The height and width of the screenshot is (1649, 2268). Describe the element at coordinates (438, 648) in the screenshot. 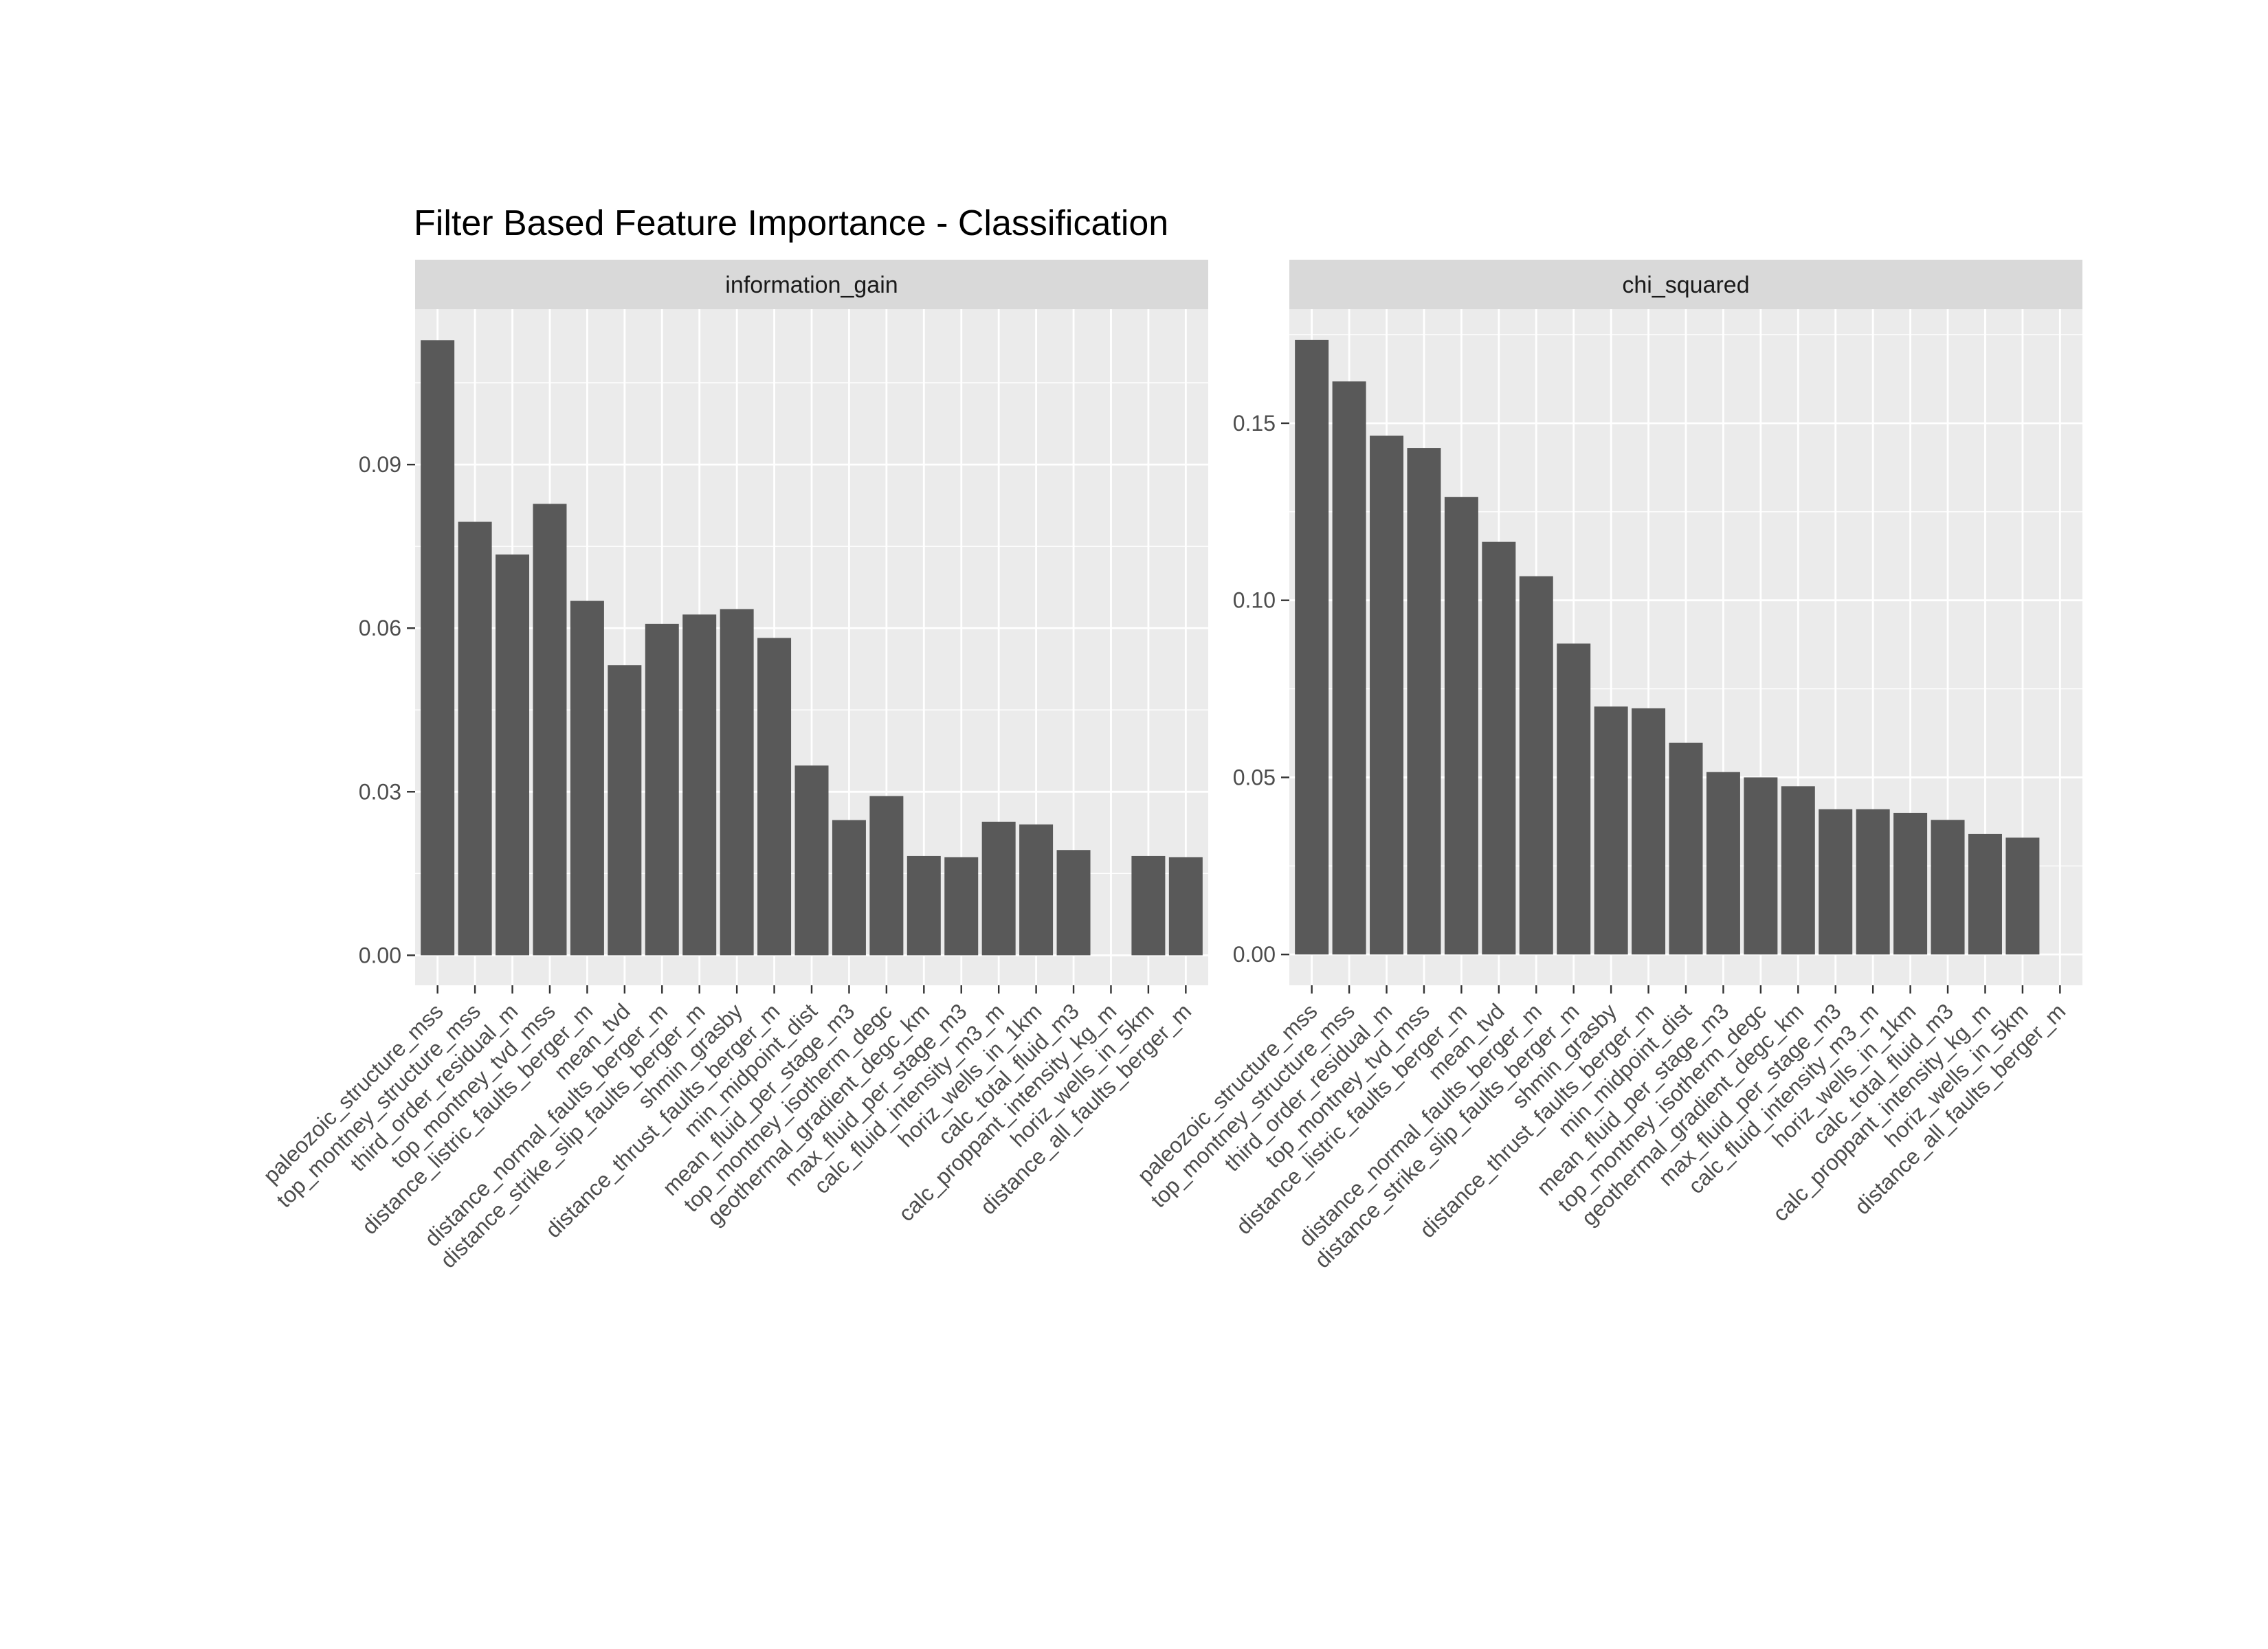

I see `bar-information-gain-paleozoic-structure-mss` at that location.